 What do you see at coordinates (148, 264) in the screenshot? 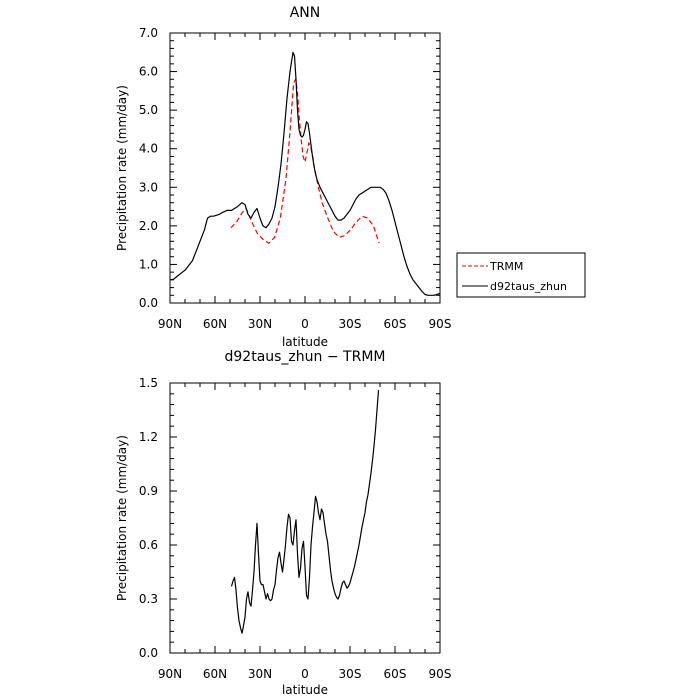
I see `y-tick-label: 1.0` at bounding box center [148, 264].